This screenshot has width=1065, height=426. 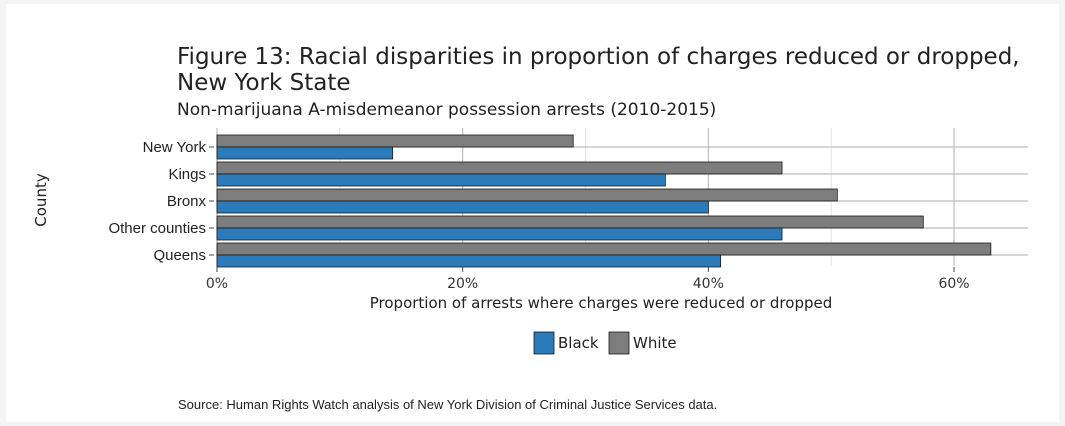 What do you see at coordinates (708, 284) in the screenshot?
I see `x-tick-label: 40%` at bounding box center [708, 284].